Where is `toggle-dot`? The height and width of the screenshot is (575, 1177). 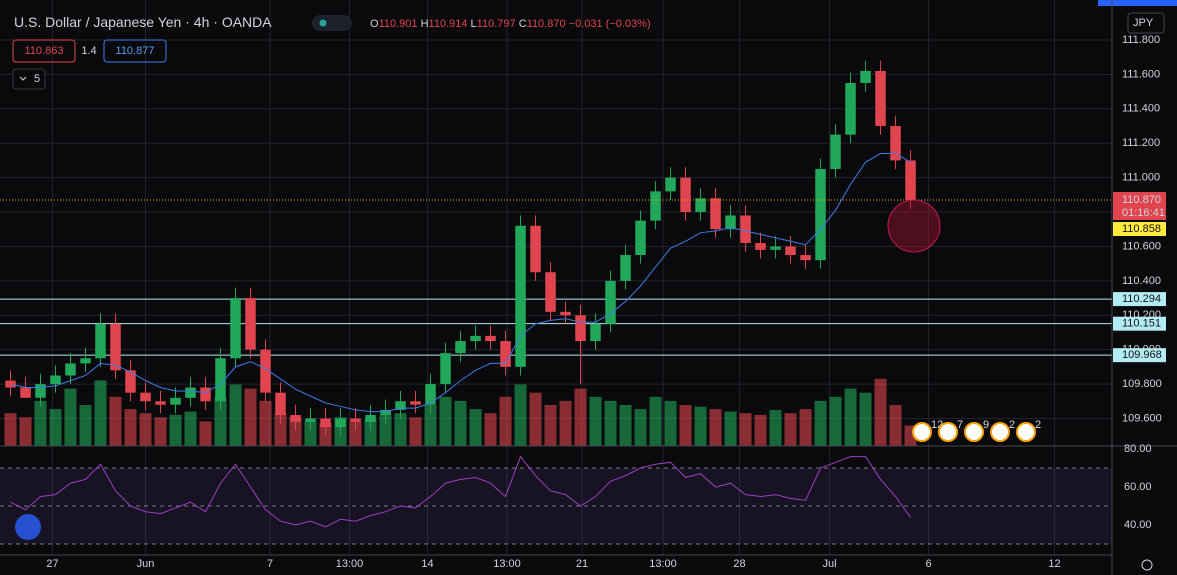
toggle-dot is located at coordinates (323, 23).